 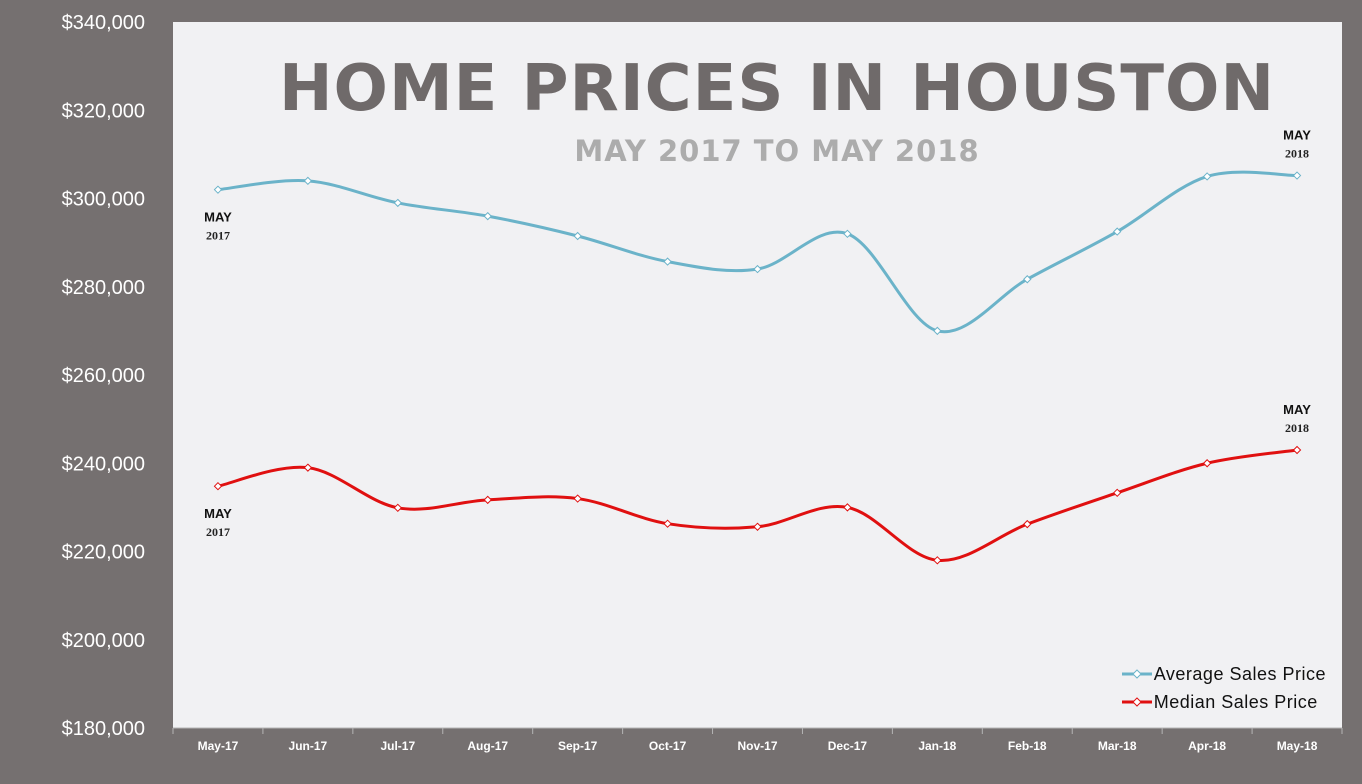 I want to click on x-tick-label: Jan-18, so click(x=937, y=746).